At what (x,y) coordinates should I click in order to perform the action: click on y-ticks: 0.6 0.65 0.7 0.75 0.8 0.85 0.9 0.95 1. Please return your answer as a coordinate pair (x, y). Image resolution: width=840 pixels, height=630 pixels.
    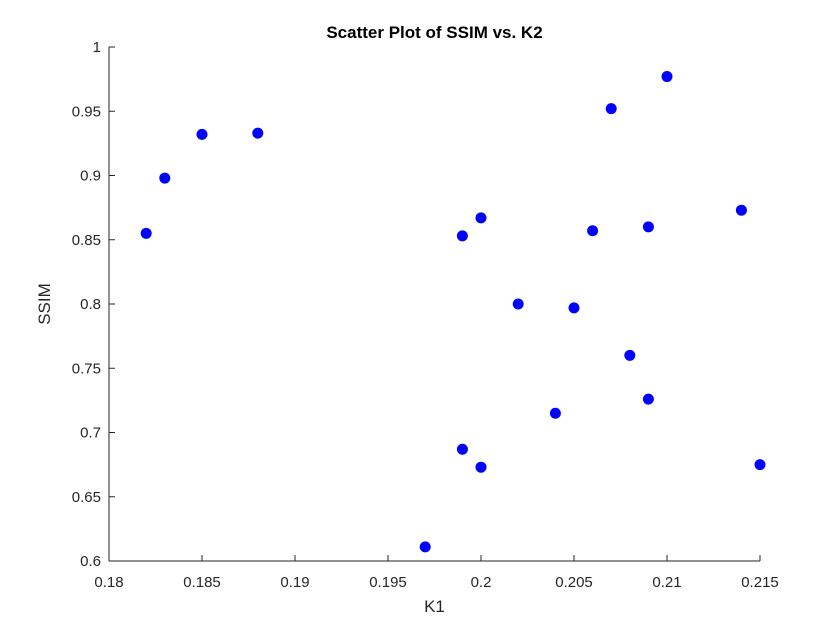
    Looking at the image, I should click on (93, 304).